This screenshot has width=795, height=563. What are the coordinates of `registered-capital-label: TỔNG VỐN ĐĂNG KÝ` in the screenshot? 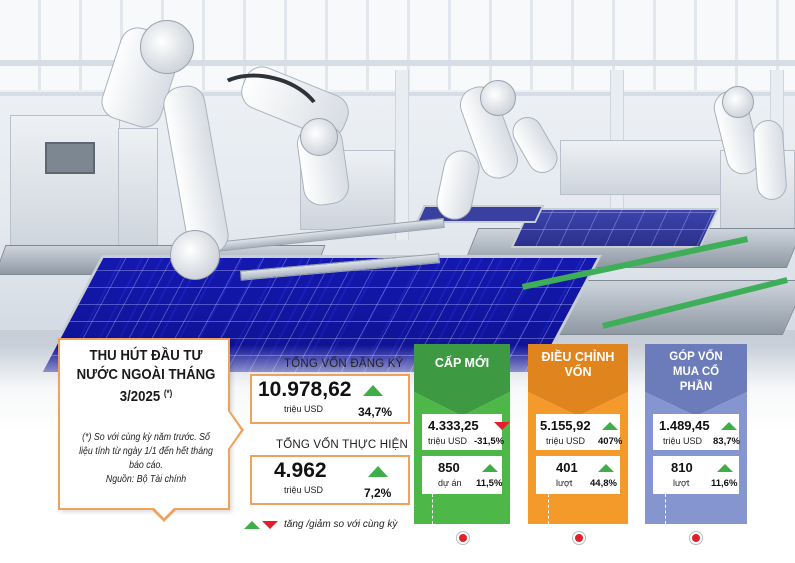 It's located at (344, 364).